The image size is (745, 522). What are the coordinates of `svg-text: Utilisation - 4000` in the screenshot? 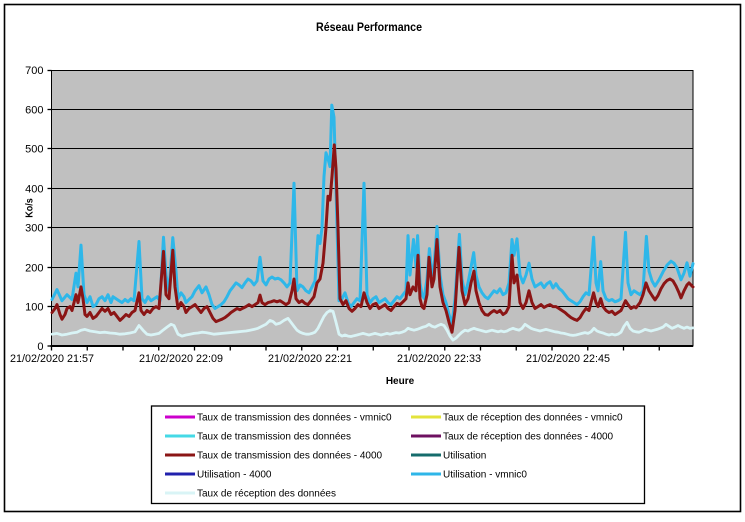 It's located at (234, 475).